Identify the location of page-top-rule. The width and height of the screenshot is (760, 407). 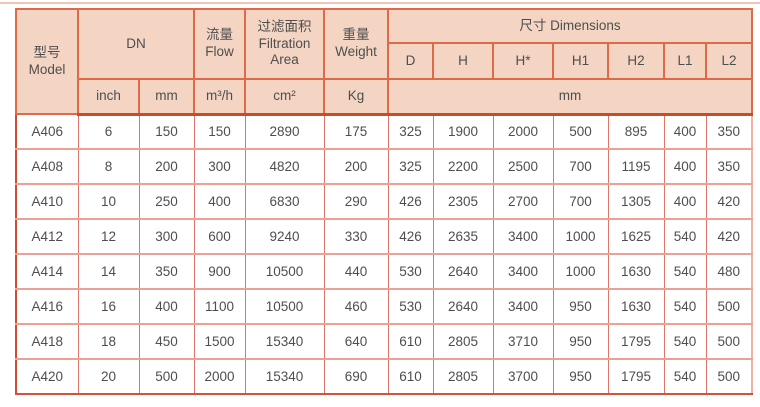
(380, 3).